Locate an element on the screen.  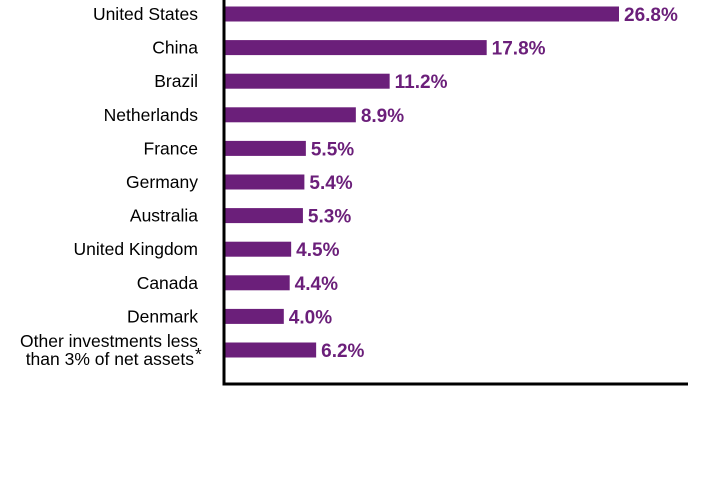
category-label-line: than 3% of net assets is located at coordinates (110, 359).